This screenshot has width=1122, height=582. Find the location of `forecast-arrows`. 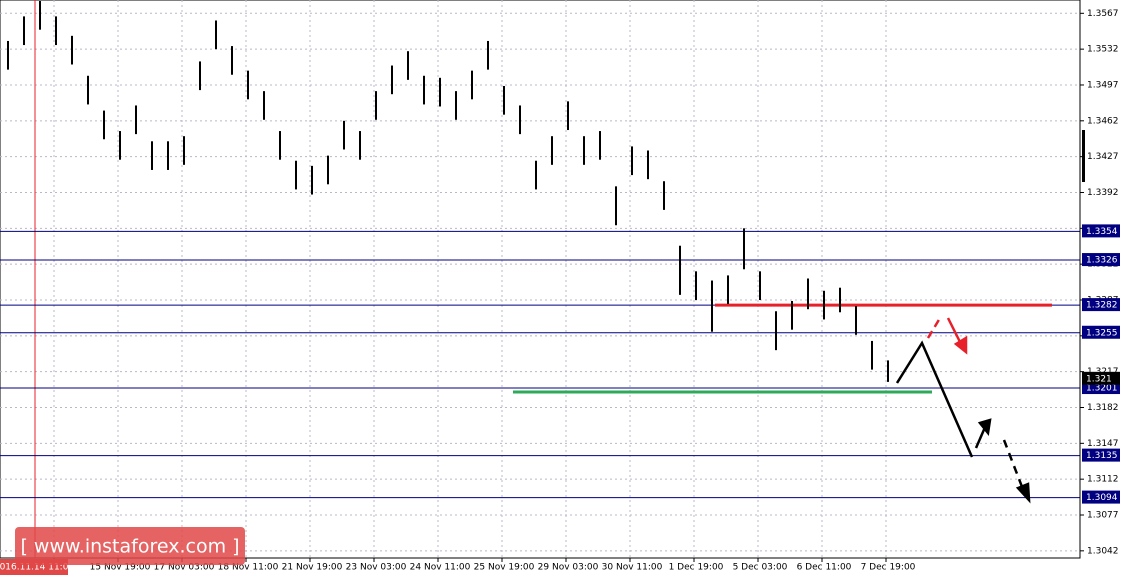

forecast-arrows is located at coordinates (963, 410).